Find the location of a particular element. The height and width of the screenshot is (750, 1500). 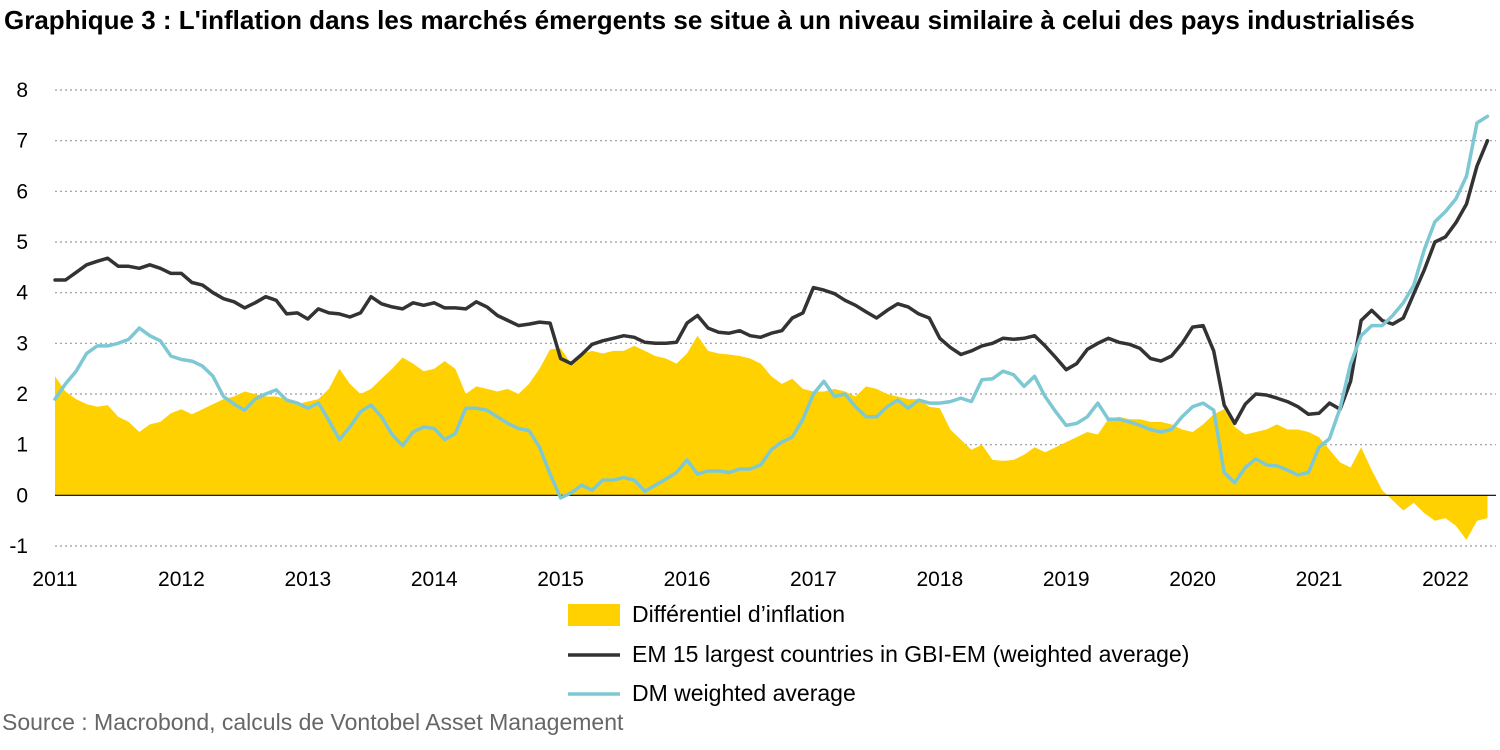

x-tick-label: 2019 is located at coordinates (1066, 579).